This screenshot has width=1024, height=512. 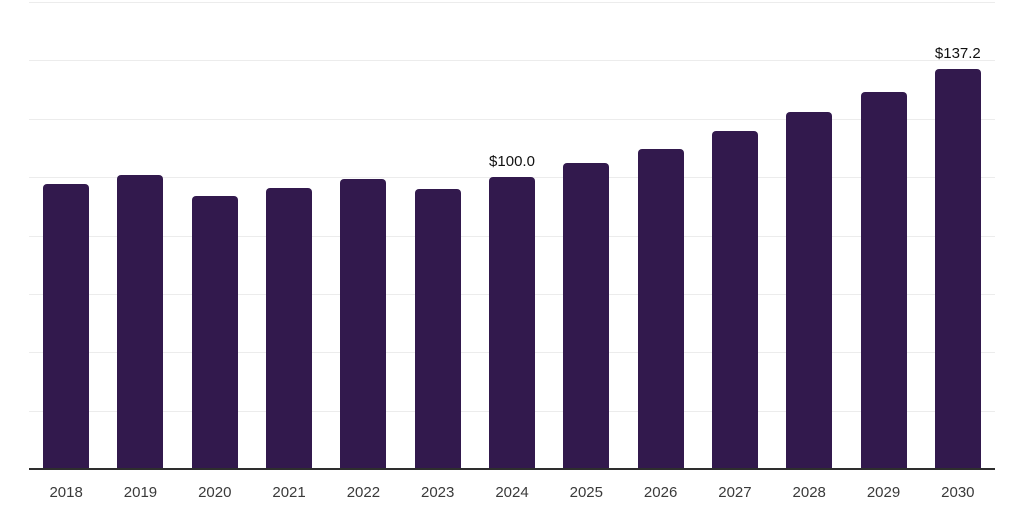 I want to click on bar-2019, so click(x=140, y=322).